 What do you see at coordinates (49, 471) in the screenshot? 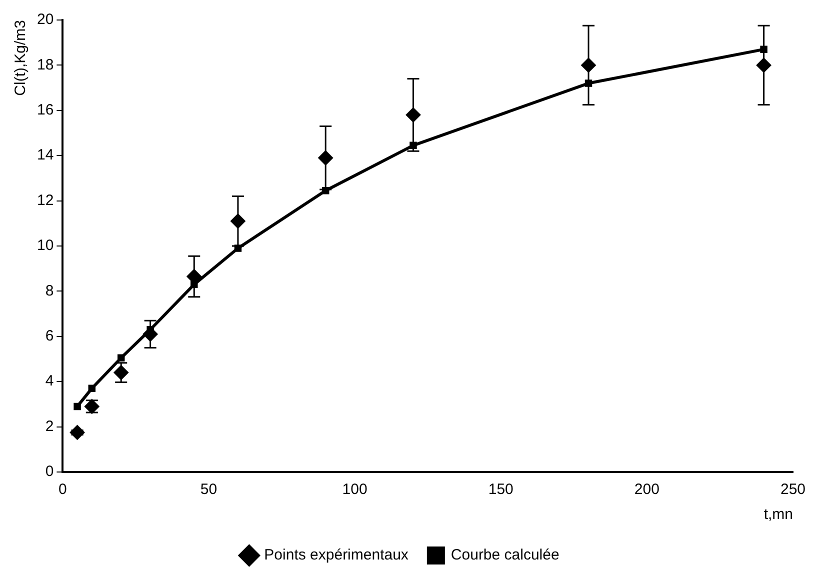
I see `y-tick-label: 0` at bounding box center [49, 471].